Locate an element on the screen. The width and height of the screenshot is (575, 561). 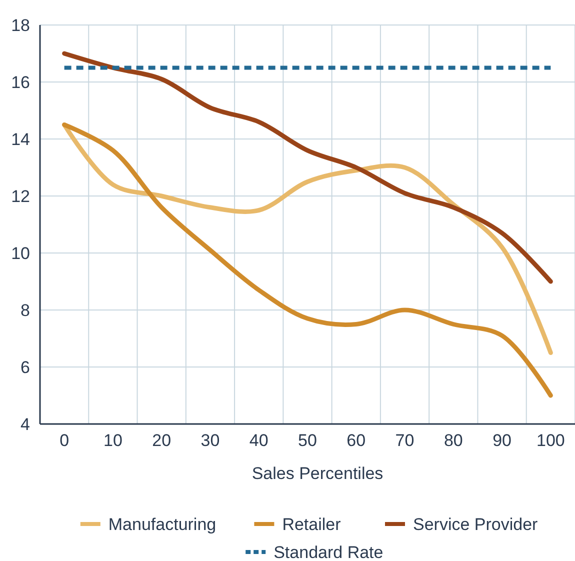
legend-label: Manufacturing is located at coordinates (162, 524).